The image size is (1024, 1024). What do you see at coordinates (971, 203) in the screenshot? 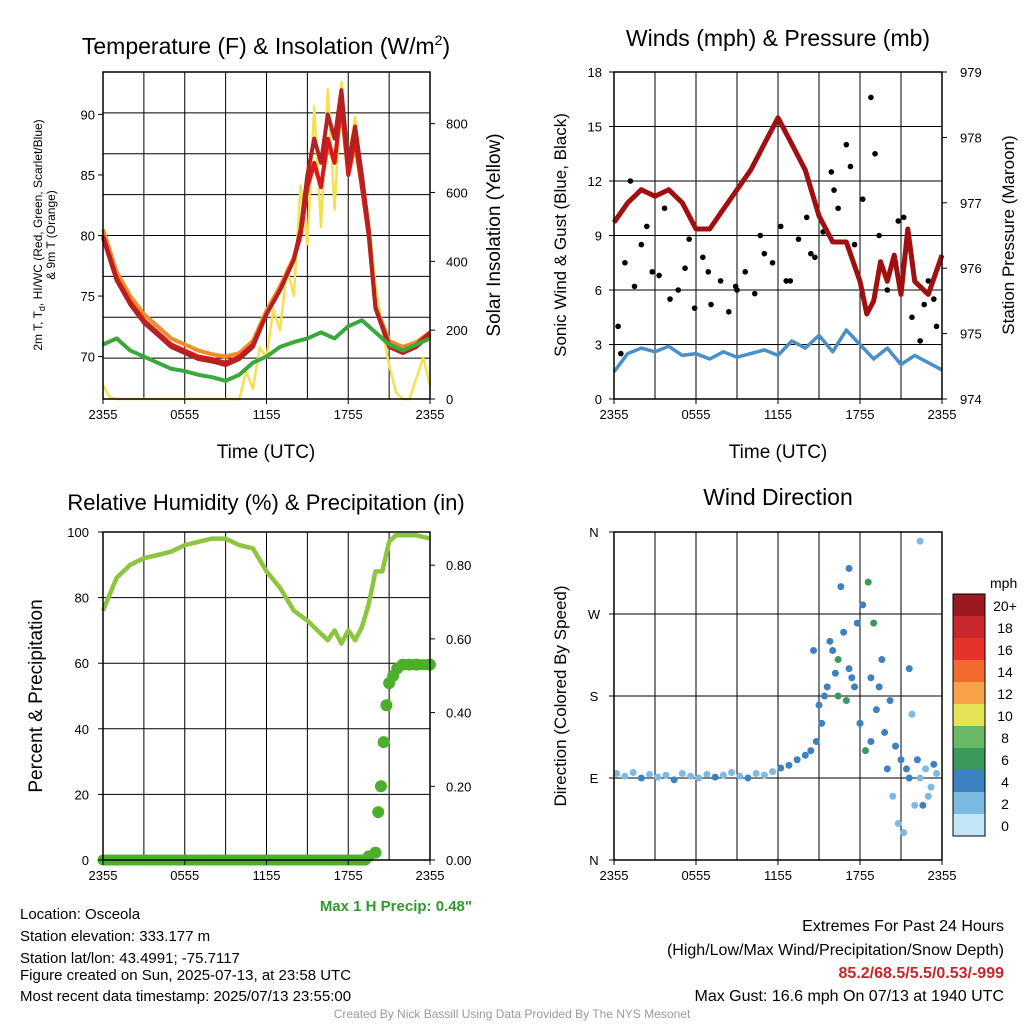
I see `pressure-ytick-label: 977` at bounding box center [971, 203].